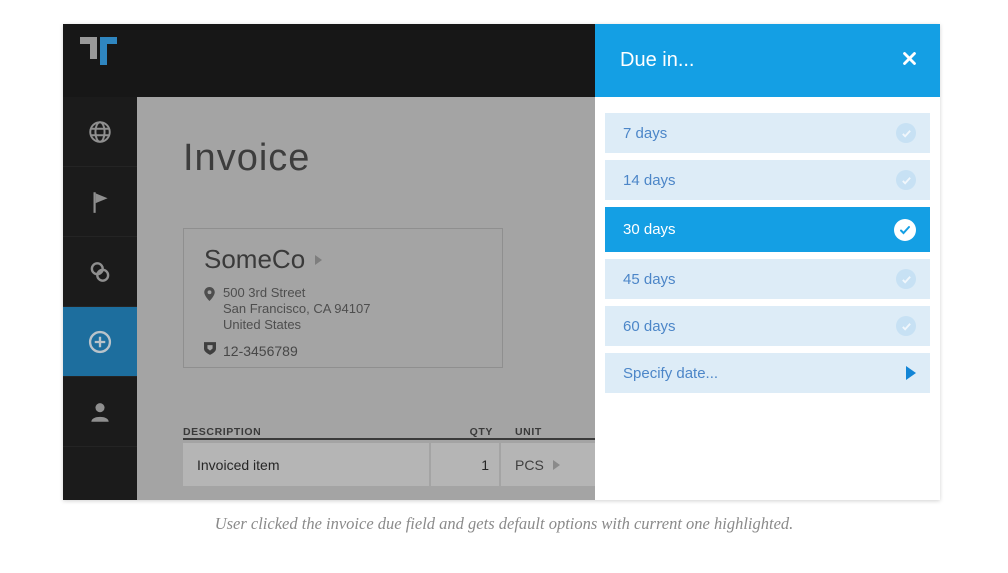 Image resolution: width=1008 pixels, height=573 pixels. Describe the element at coordinates (222, 432) in the screenshot. I see `column-header-description: DESCRIPTION` at that location.